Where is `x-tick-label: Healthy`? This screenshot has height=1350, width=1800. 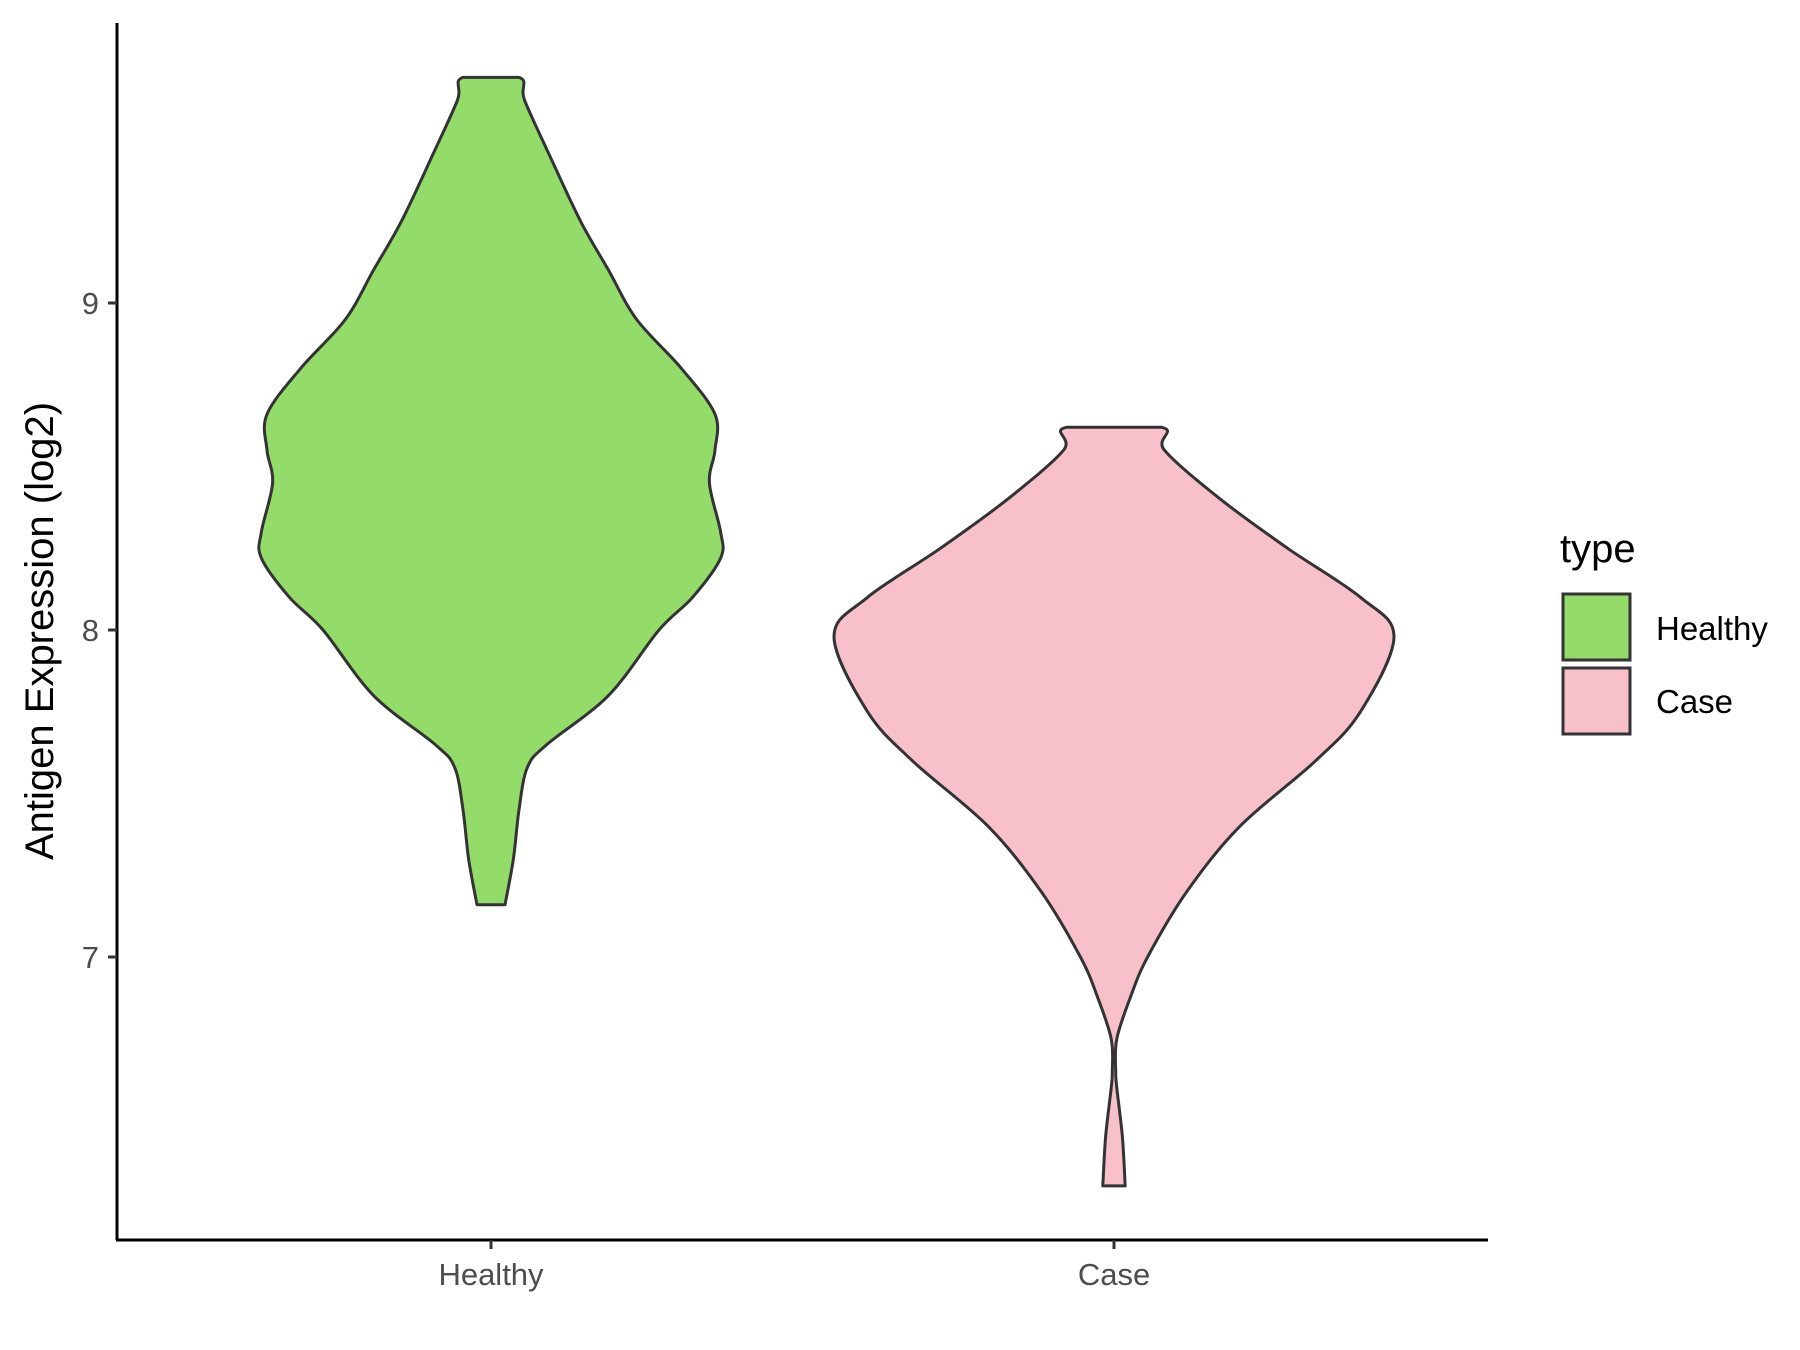
x-tick-label: Healthy is located at coordinates (491, 1274).